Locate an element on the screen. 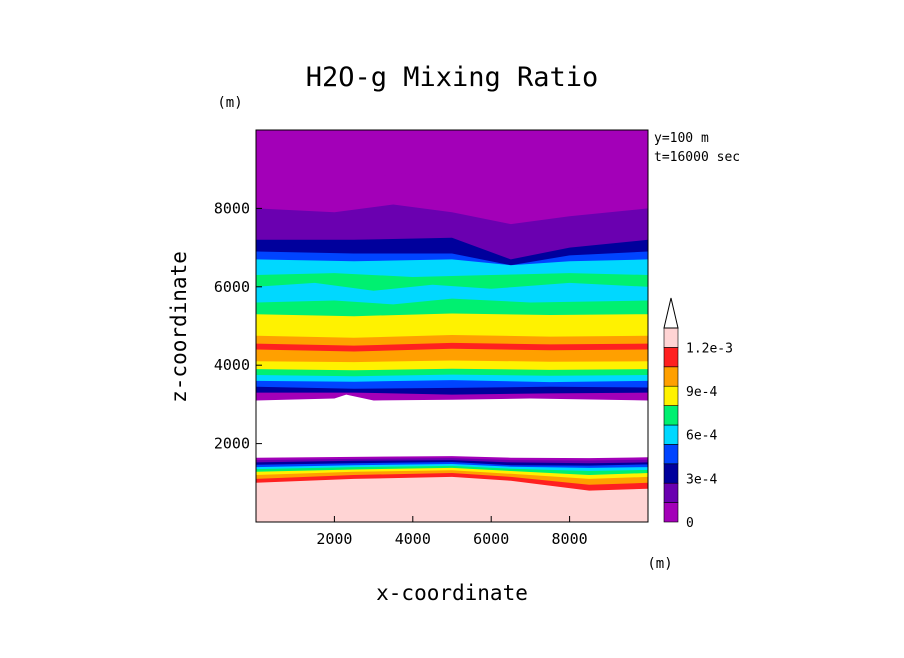 Image resolution: width=904 pixels, height=658 pixels. layer-pink is located at coordinates (452, 499).